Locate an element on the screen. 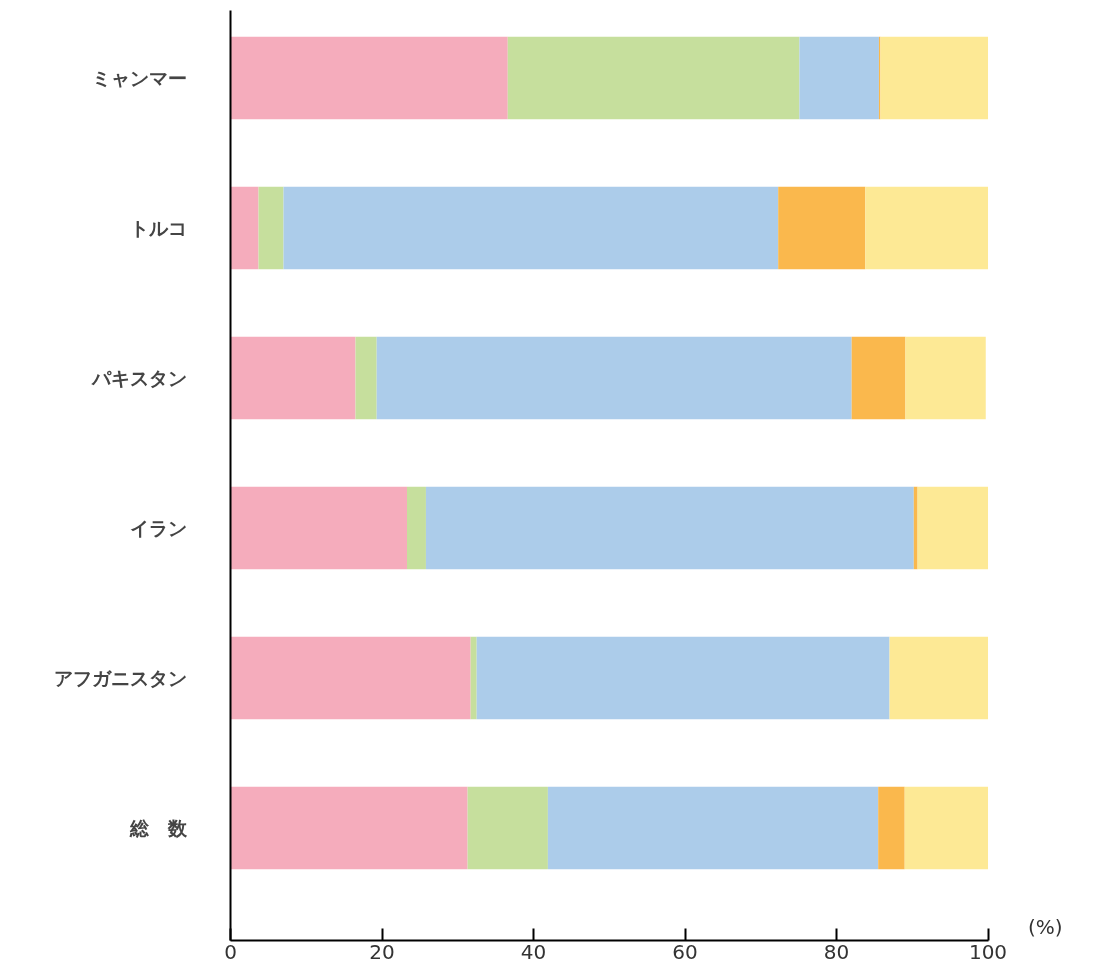 The height and width of the screenshot is (978, 1096). y-tick-label: アフガニスタン is located at coordinates (120, 678).